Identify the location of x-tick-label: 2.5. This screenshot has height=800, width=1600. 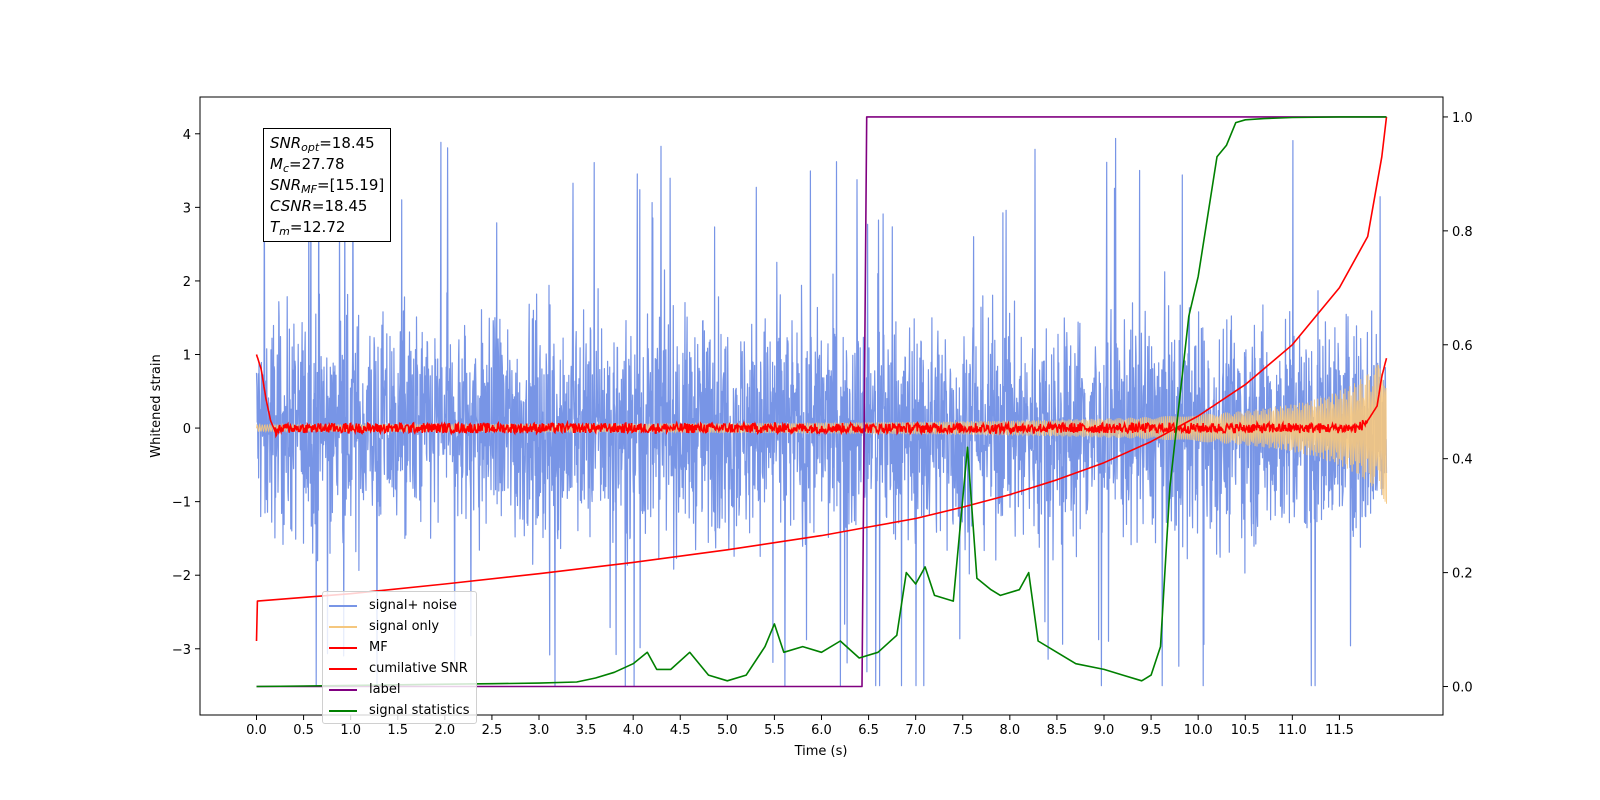
(492, 730).